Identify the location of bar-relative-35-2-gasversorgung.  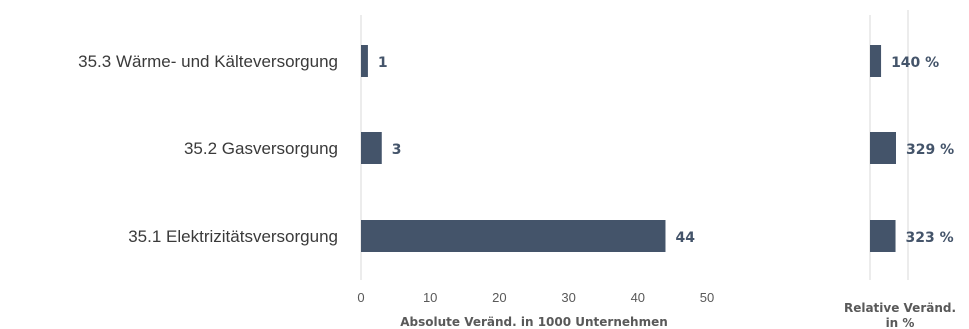
(883, 148).